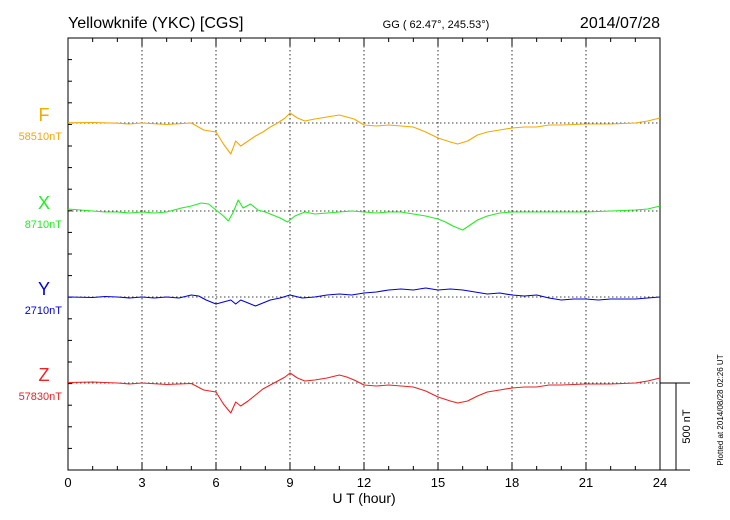  What do you see at coordinates (41, 254) in the screenshot?
I see `series-labels: F 58510nT X 8710nT Y 2710nT Z 57830nT` at bounding box center [41, 254].